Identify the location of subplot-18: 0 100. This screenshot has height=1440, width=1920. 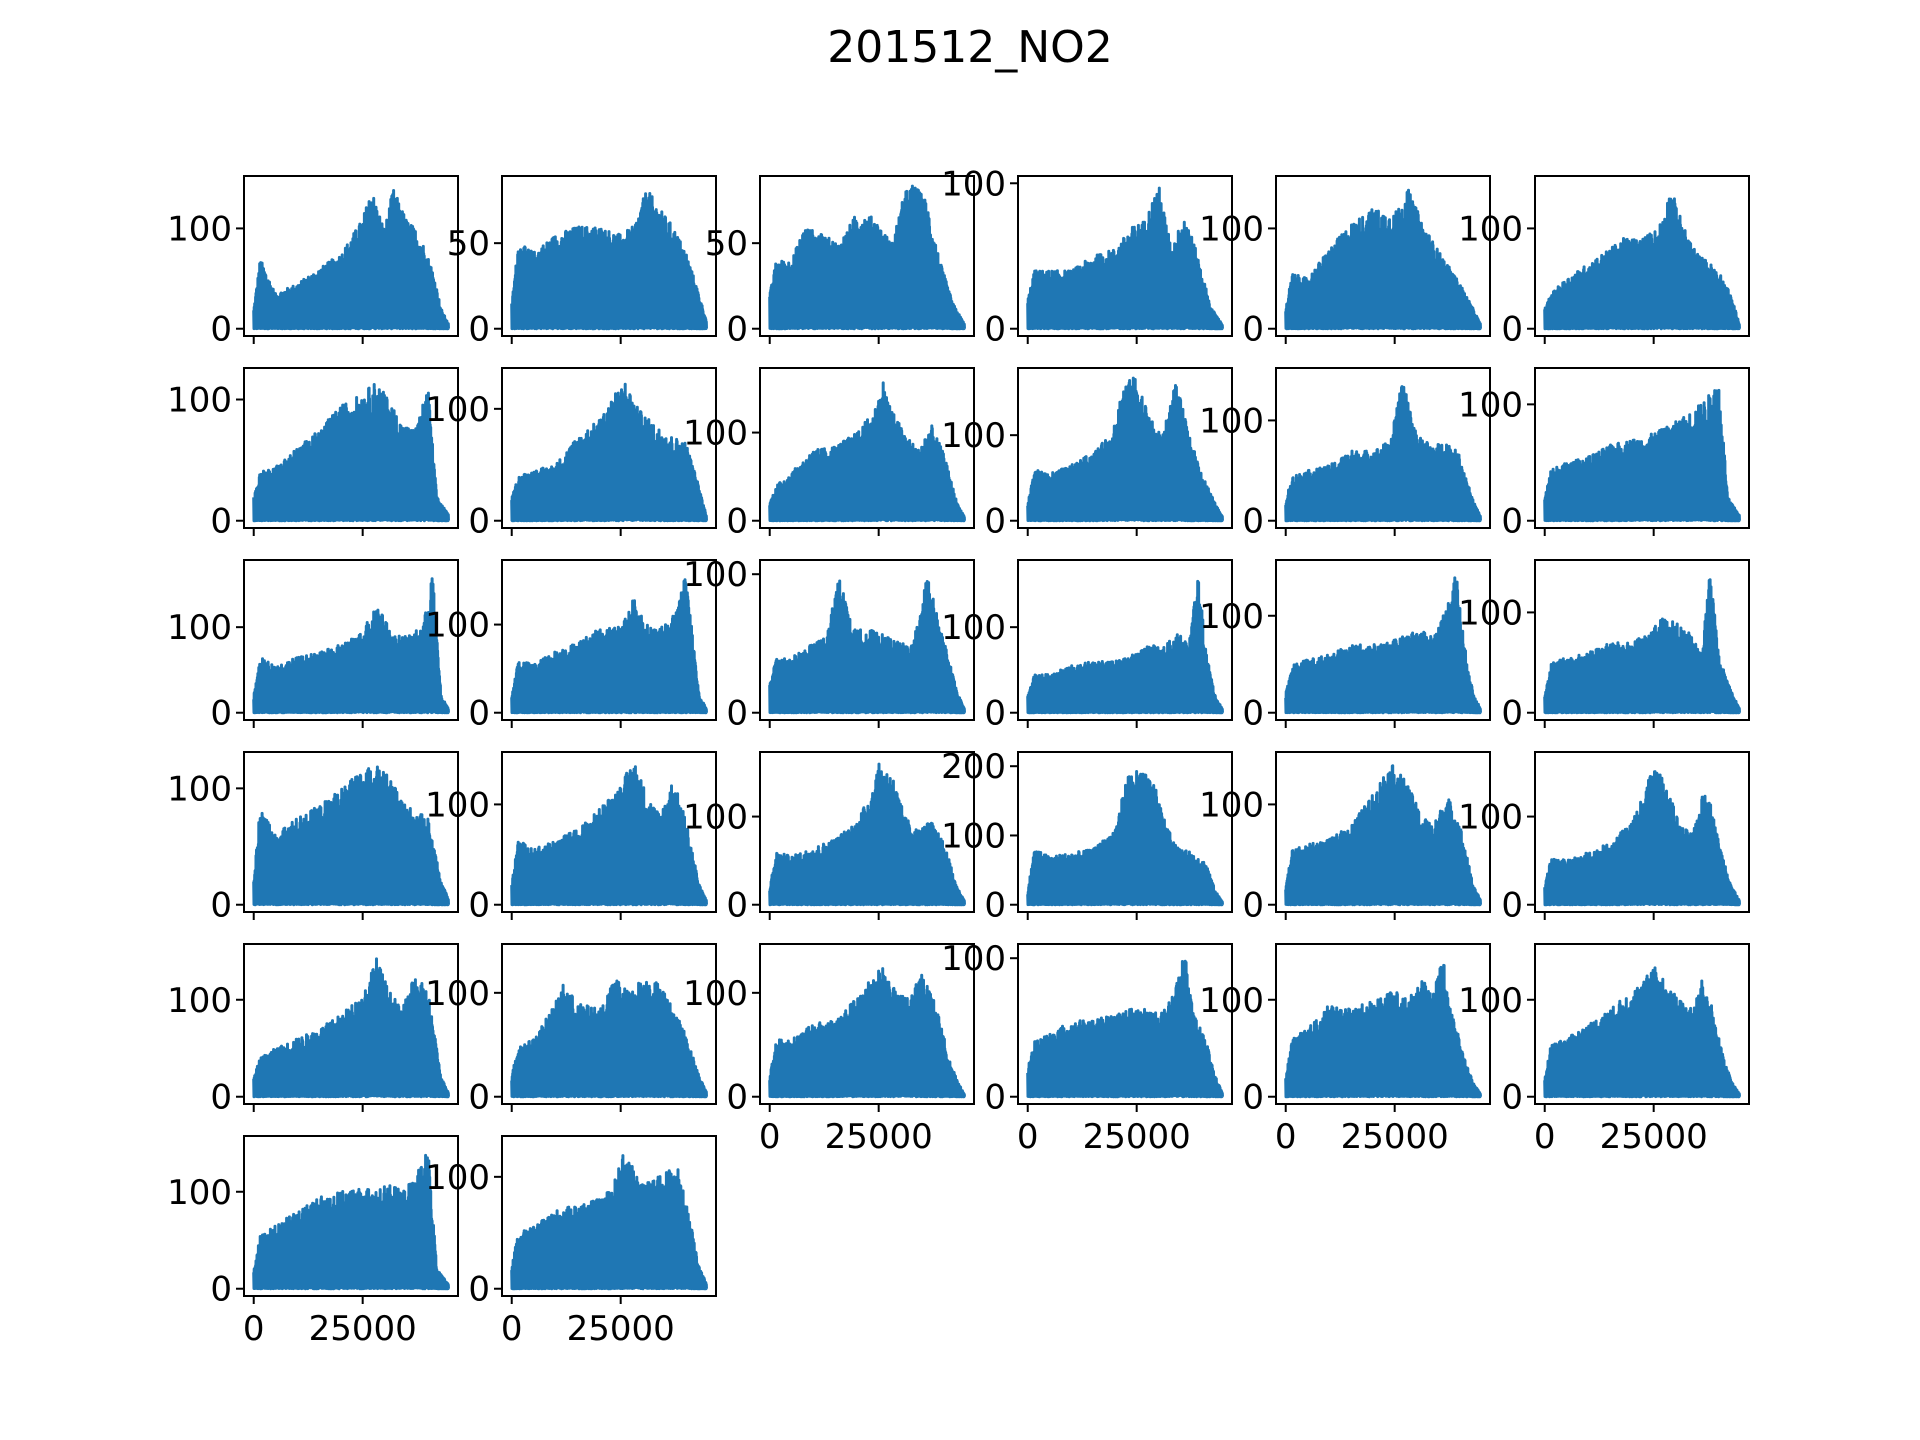
(1604, 646).